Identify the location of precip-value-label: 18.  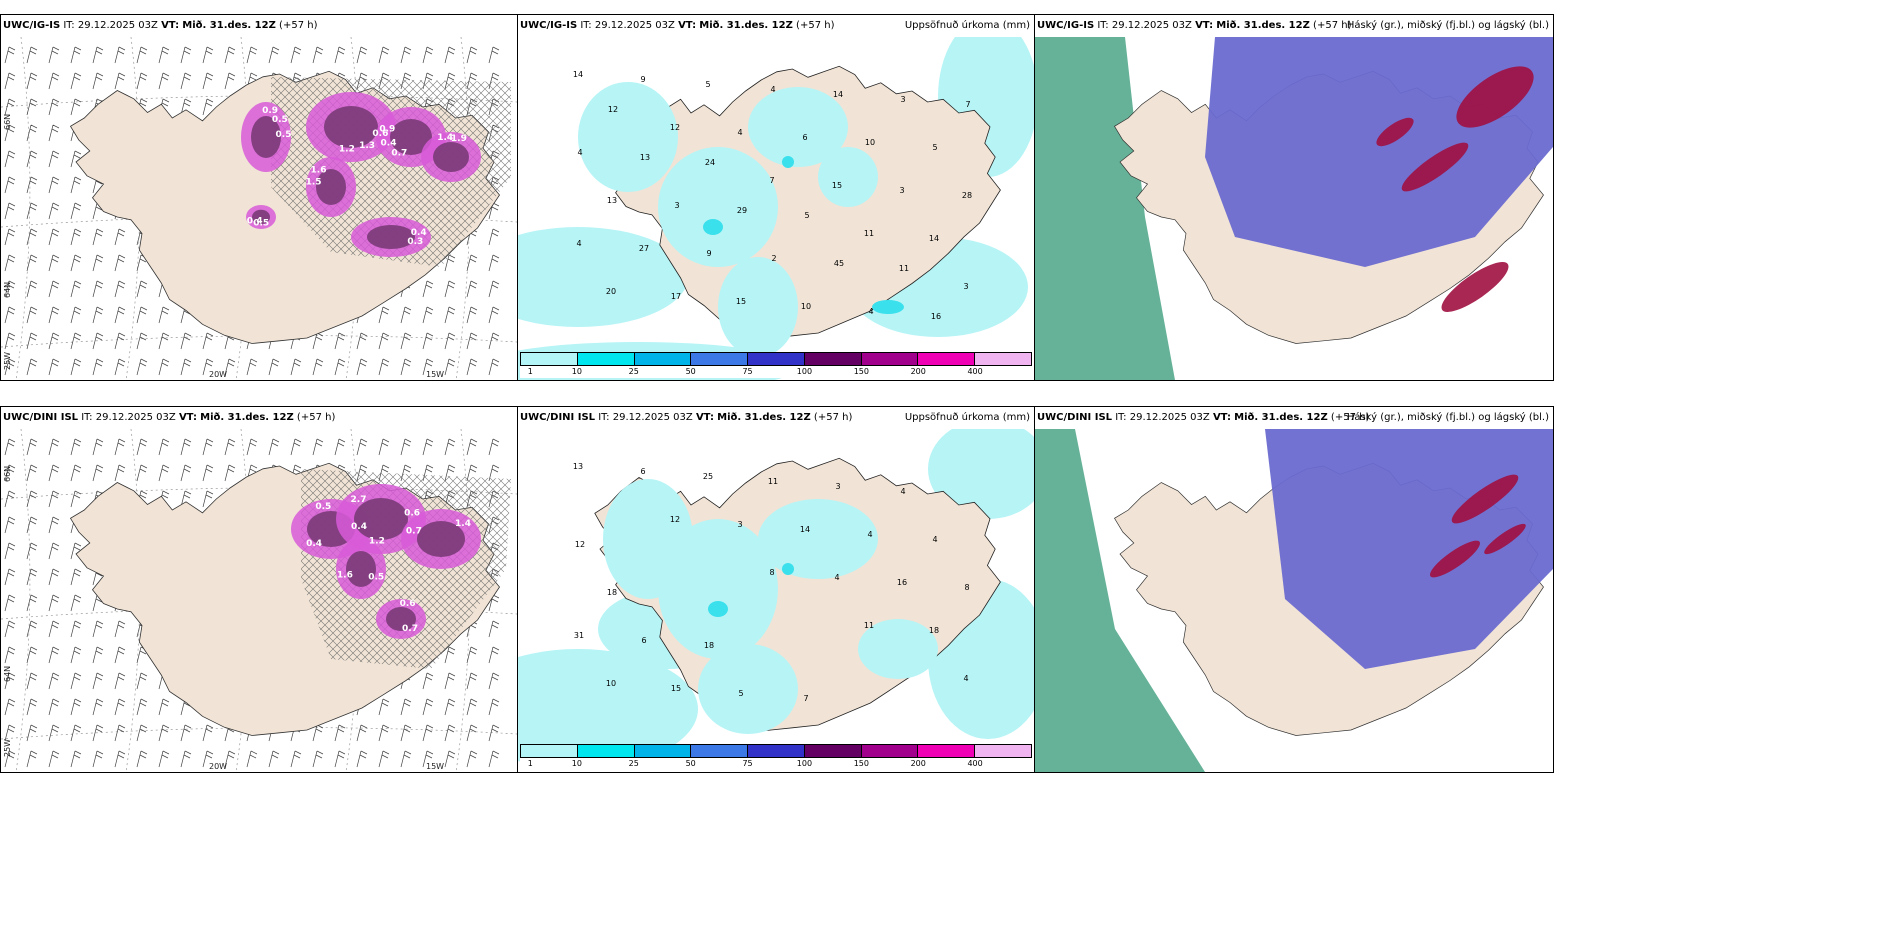
(709, 645).